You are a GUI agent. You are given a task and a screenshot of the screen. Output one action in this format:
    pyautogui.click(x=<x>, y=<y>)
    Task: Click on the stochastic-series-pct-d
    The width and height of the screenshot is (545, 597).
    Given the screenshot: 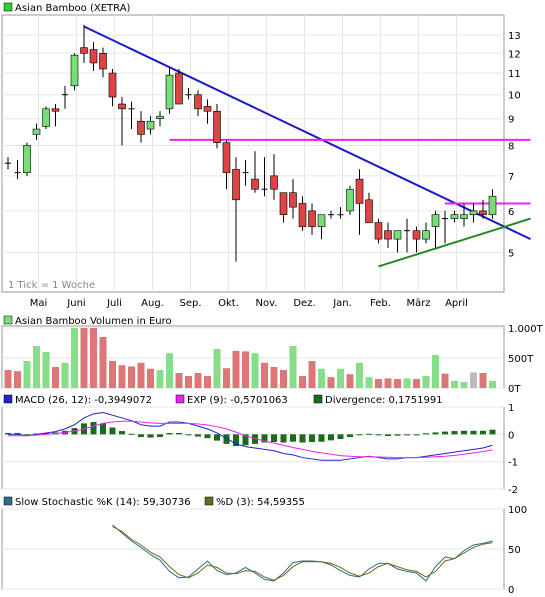 What is the action you would take?
    pyautogui.click(x=302, y=553)
    